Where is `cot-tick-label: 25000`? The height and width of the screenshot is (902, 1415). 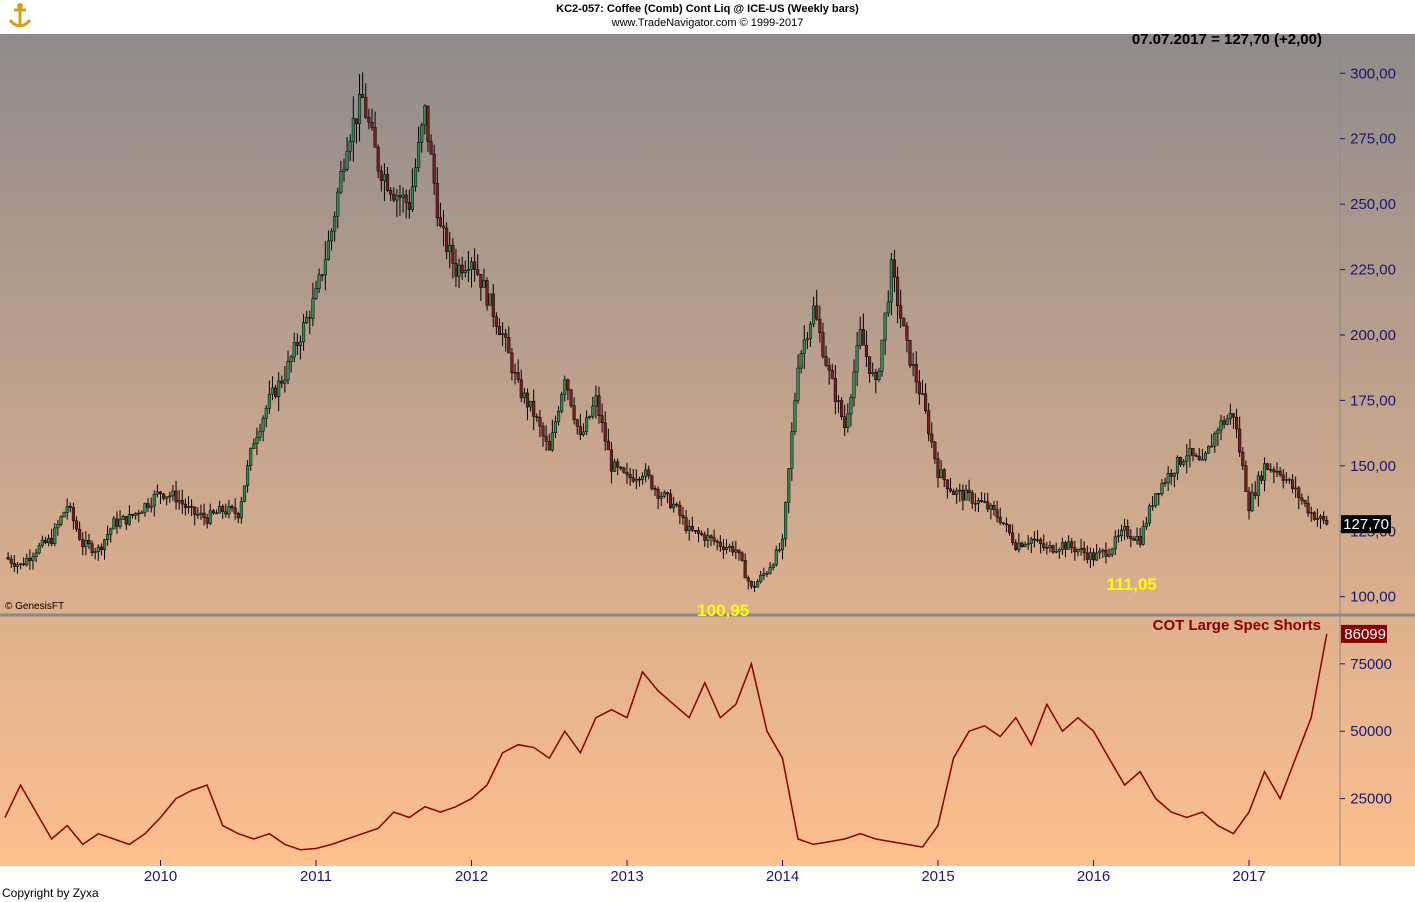
cot-tick-label: 25000 is located at coordinates (1371, 799).